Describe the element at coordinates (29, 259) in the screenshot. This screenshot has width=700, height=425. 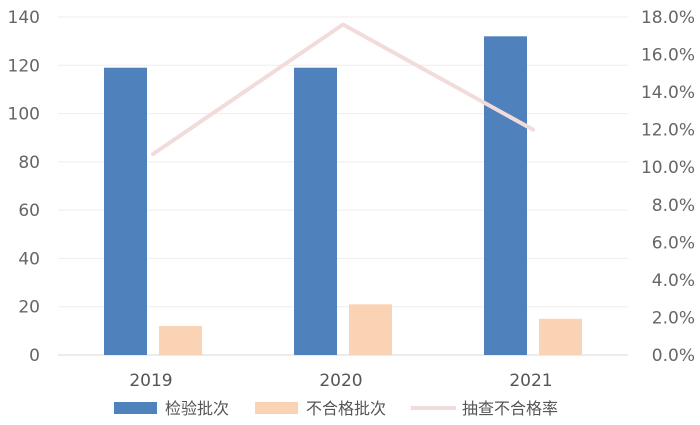
I see `left-tick-label: 40` at that location.